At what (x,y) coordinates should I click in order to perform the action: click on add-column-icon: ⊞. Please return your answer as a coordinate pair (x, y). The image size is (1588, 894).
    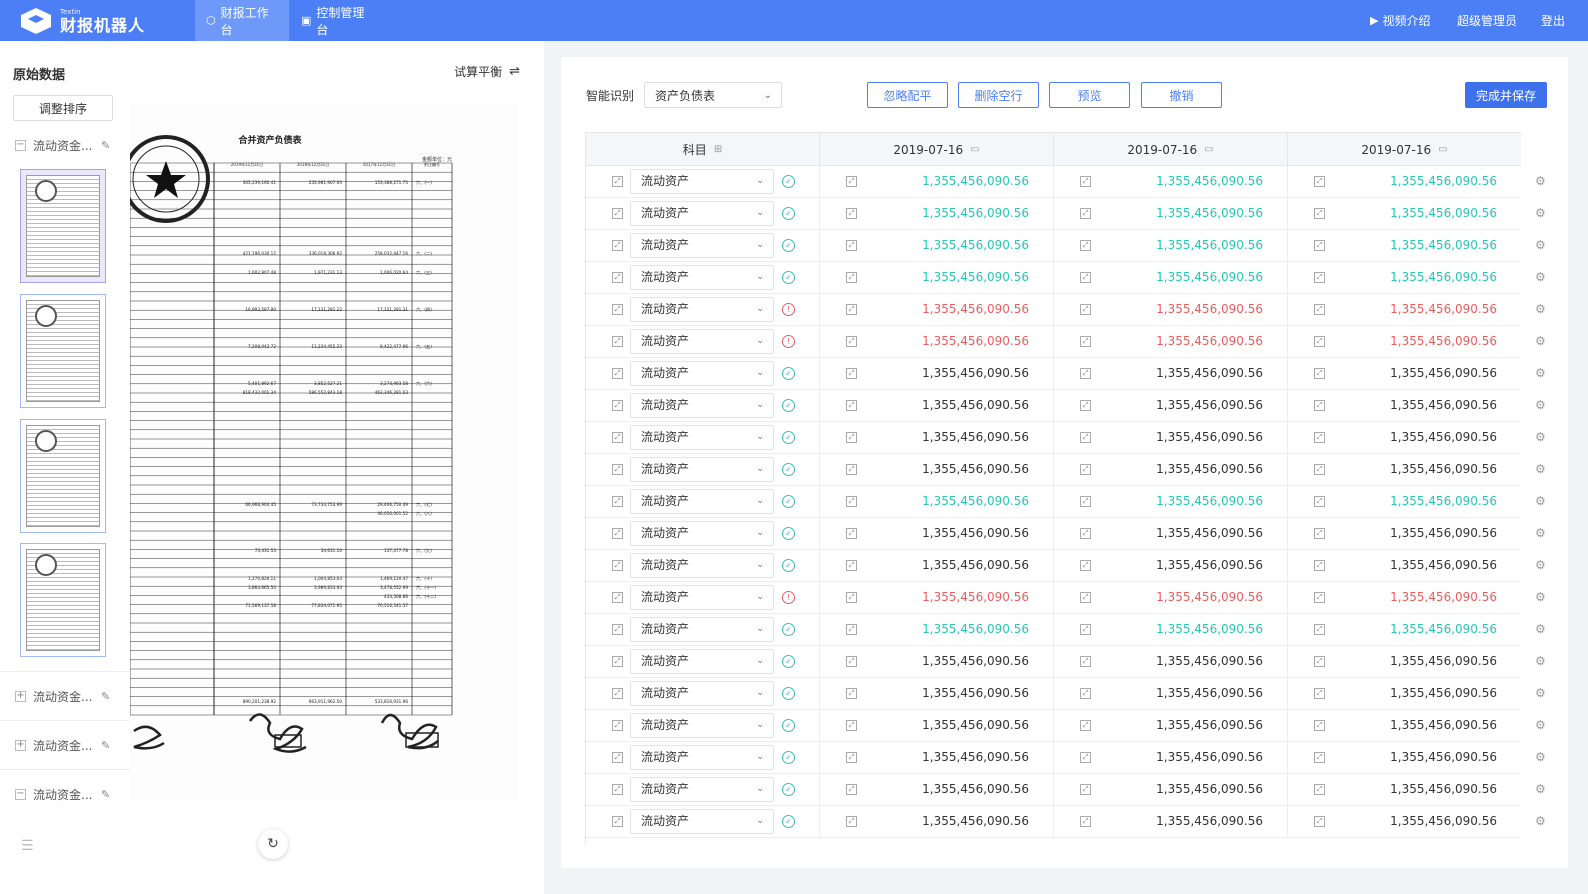
    Looking at the image, I should click on (718, 149).